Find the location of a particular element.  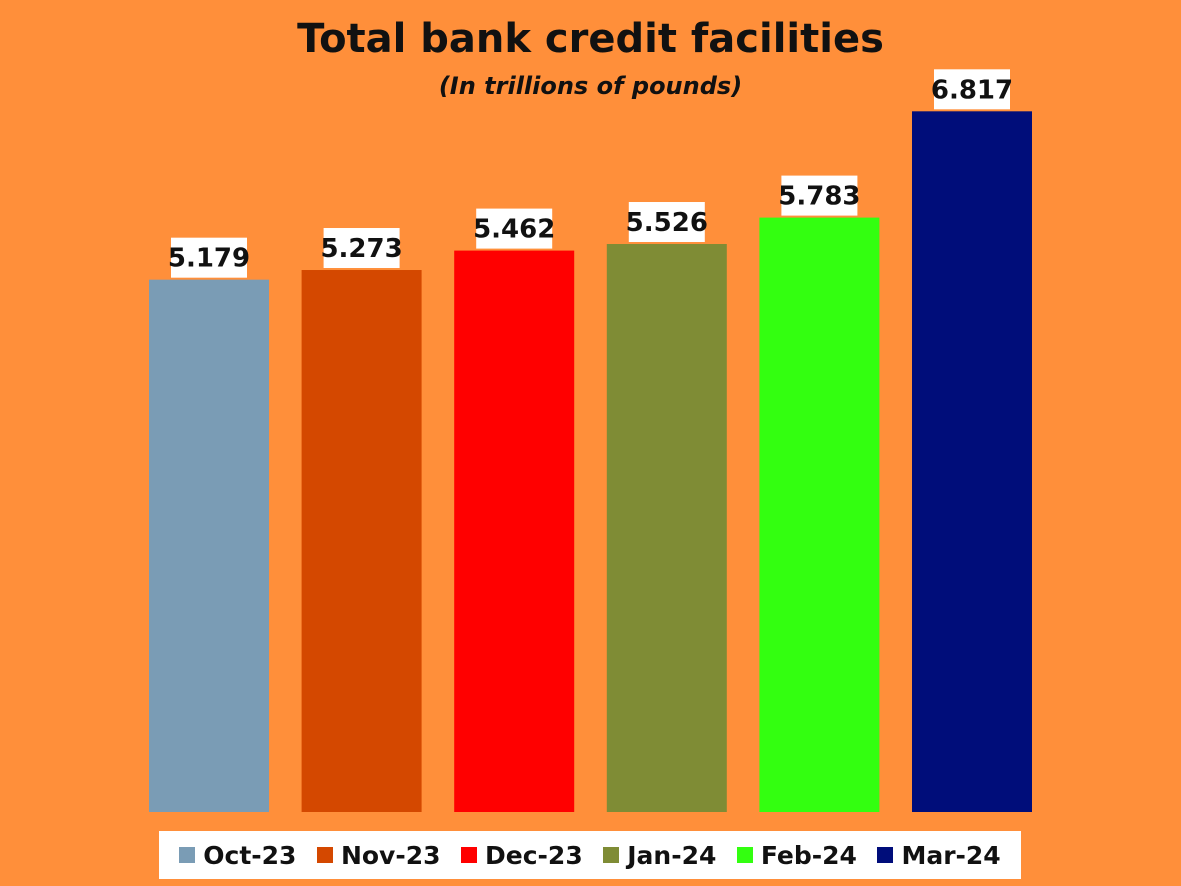

legend-label: Dec-23 is located at coordinates (534, 855).